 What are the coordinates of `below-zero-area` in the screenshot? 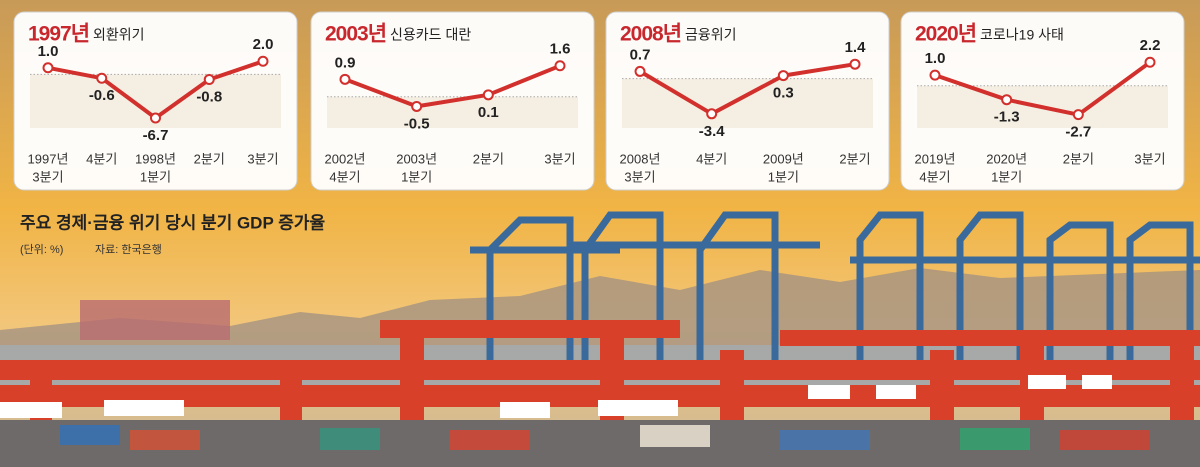 It's located at (747, 103).